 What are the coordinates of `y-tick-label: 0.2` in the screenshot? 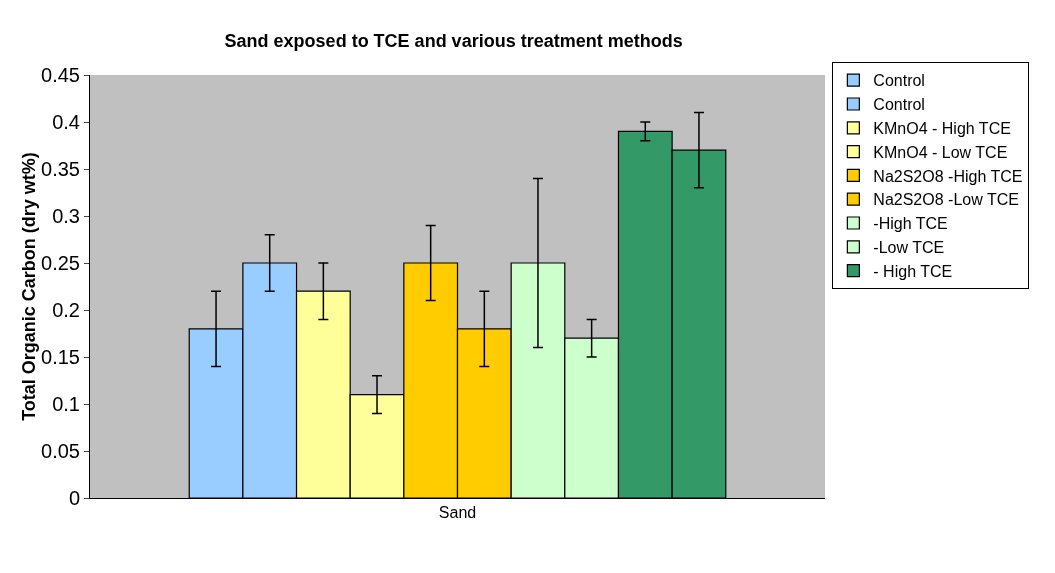 It's located at (66, 310).